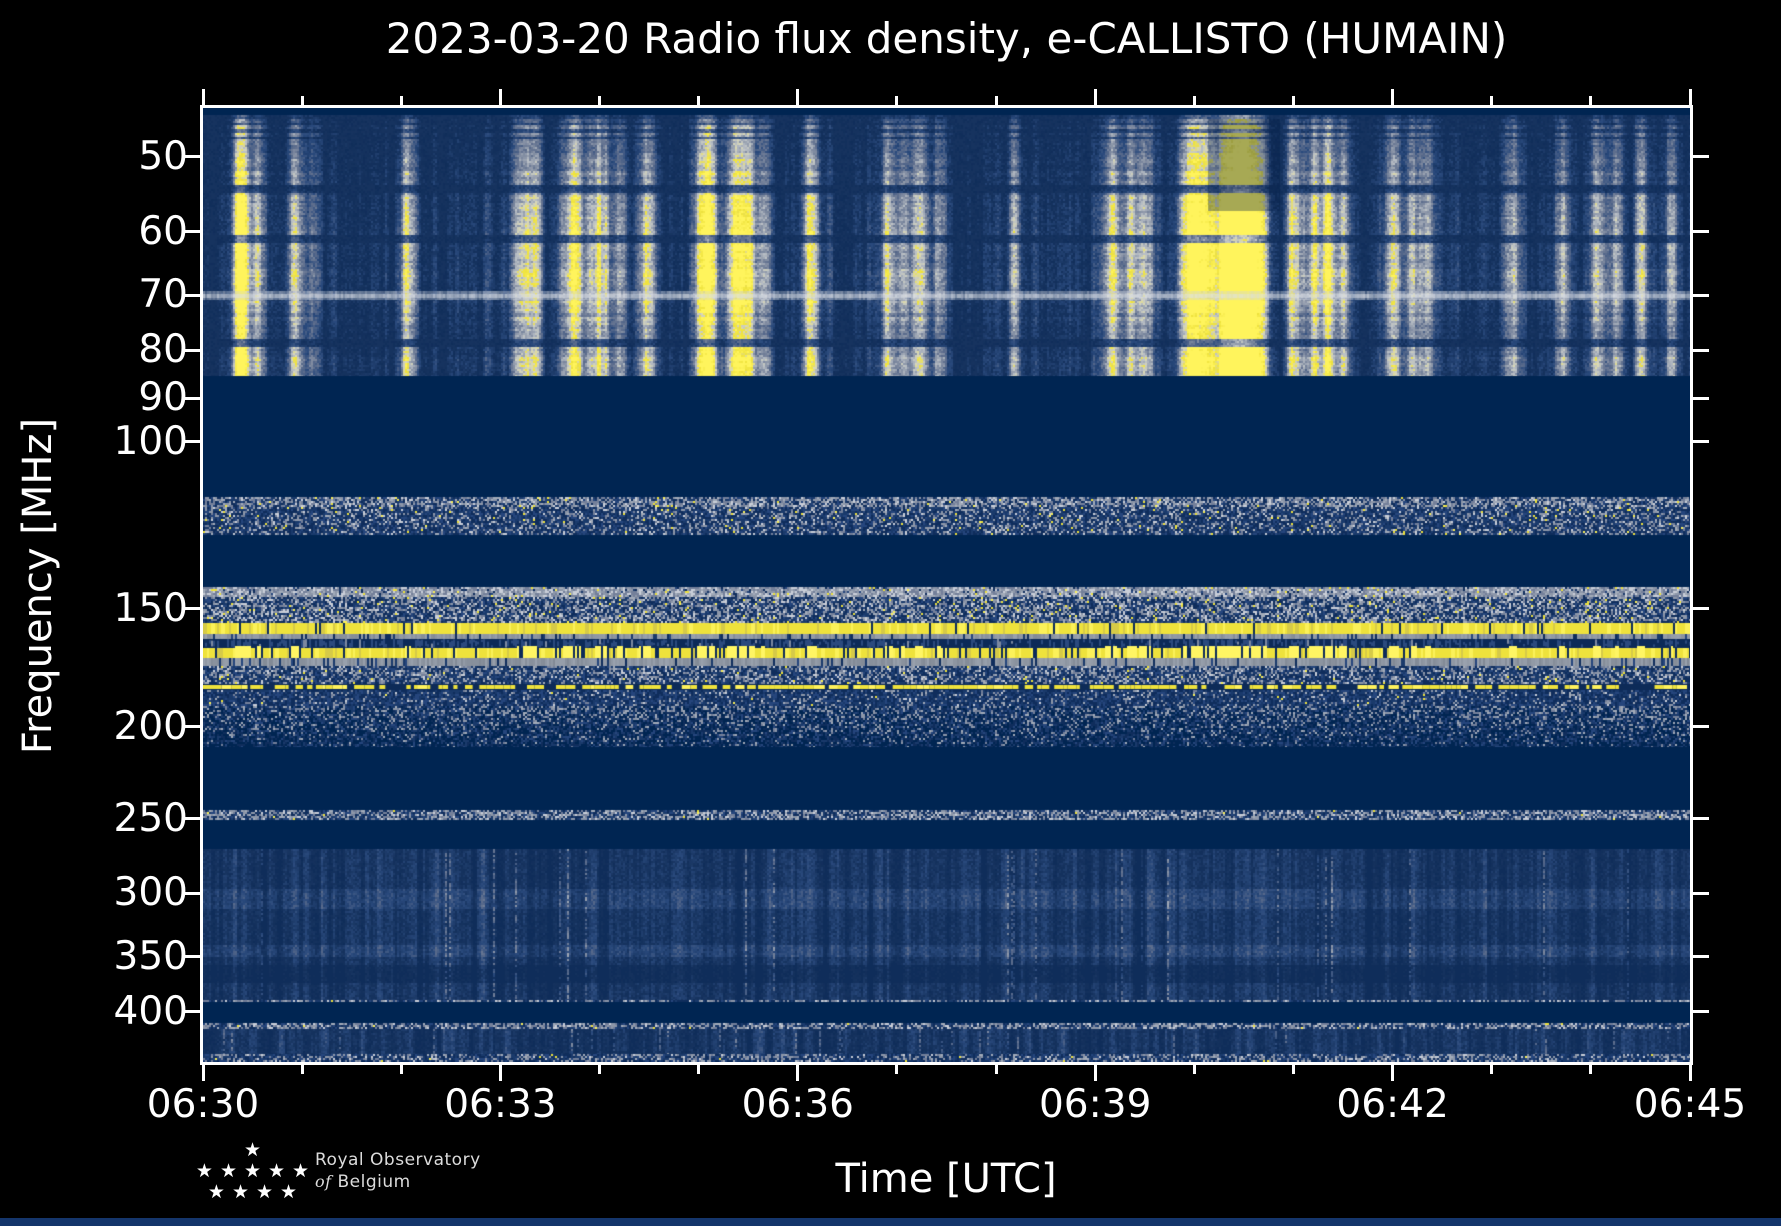 This screenshot has width=1781, height=1226. I want to click on plot-spine-bottom, so click(946, 1063).